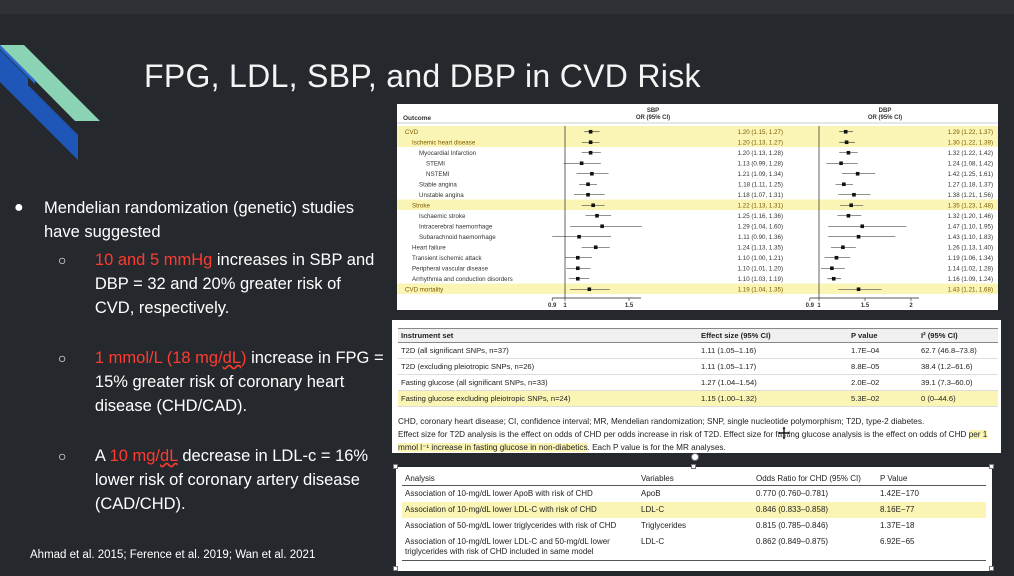 Image resolution: width=1014 pixels, height=576 pixels. Describe the element at coordinates (548, 350) in the screenshot. I see `table-cell: T2D (all significant SNPs, n=37)` at that location.